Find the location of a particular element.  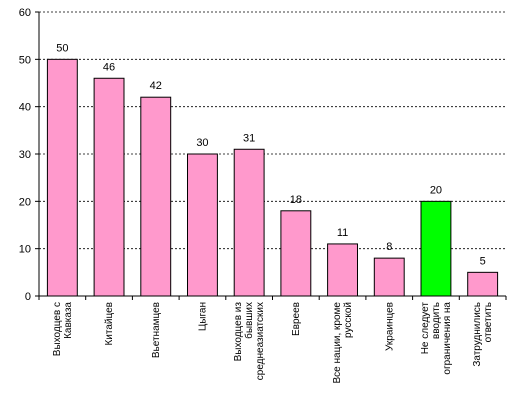

category-label: Не следует вводить ограничения на is located at coordinates (436, 338).